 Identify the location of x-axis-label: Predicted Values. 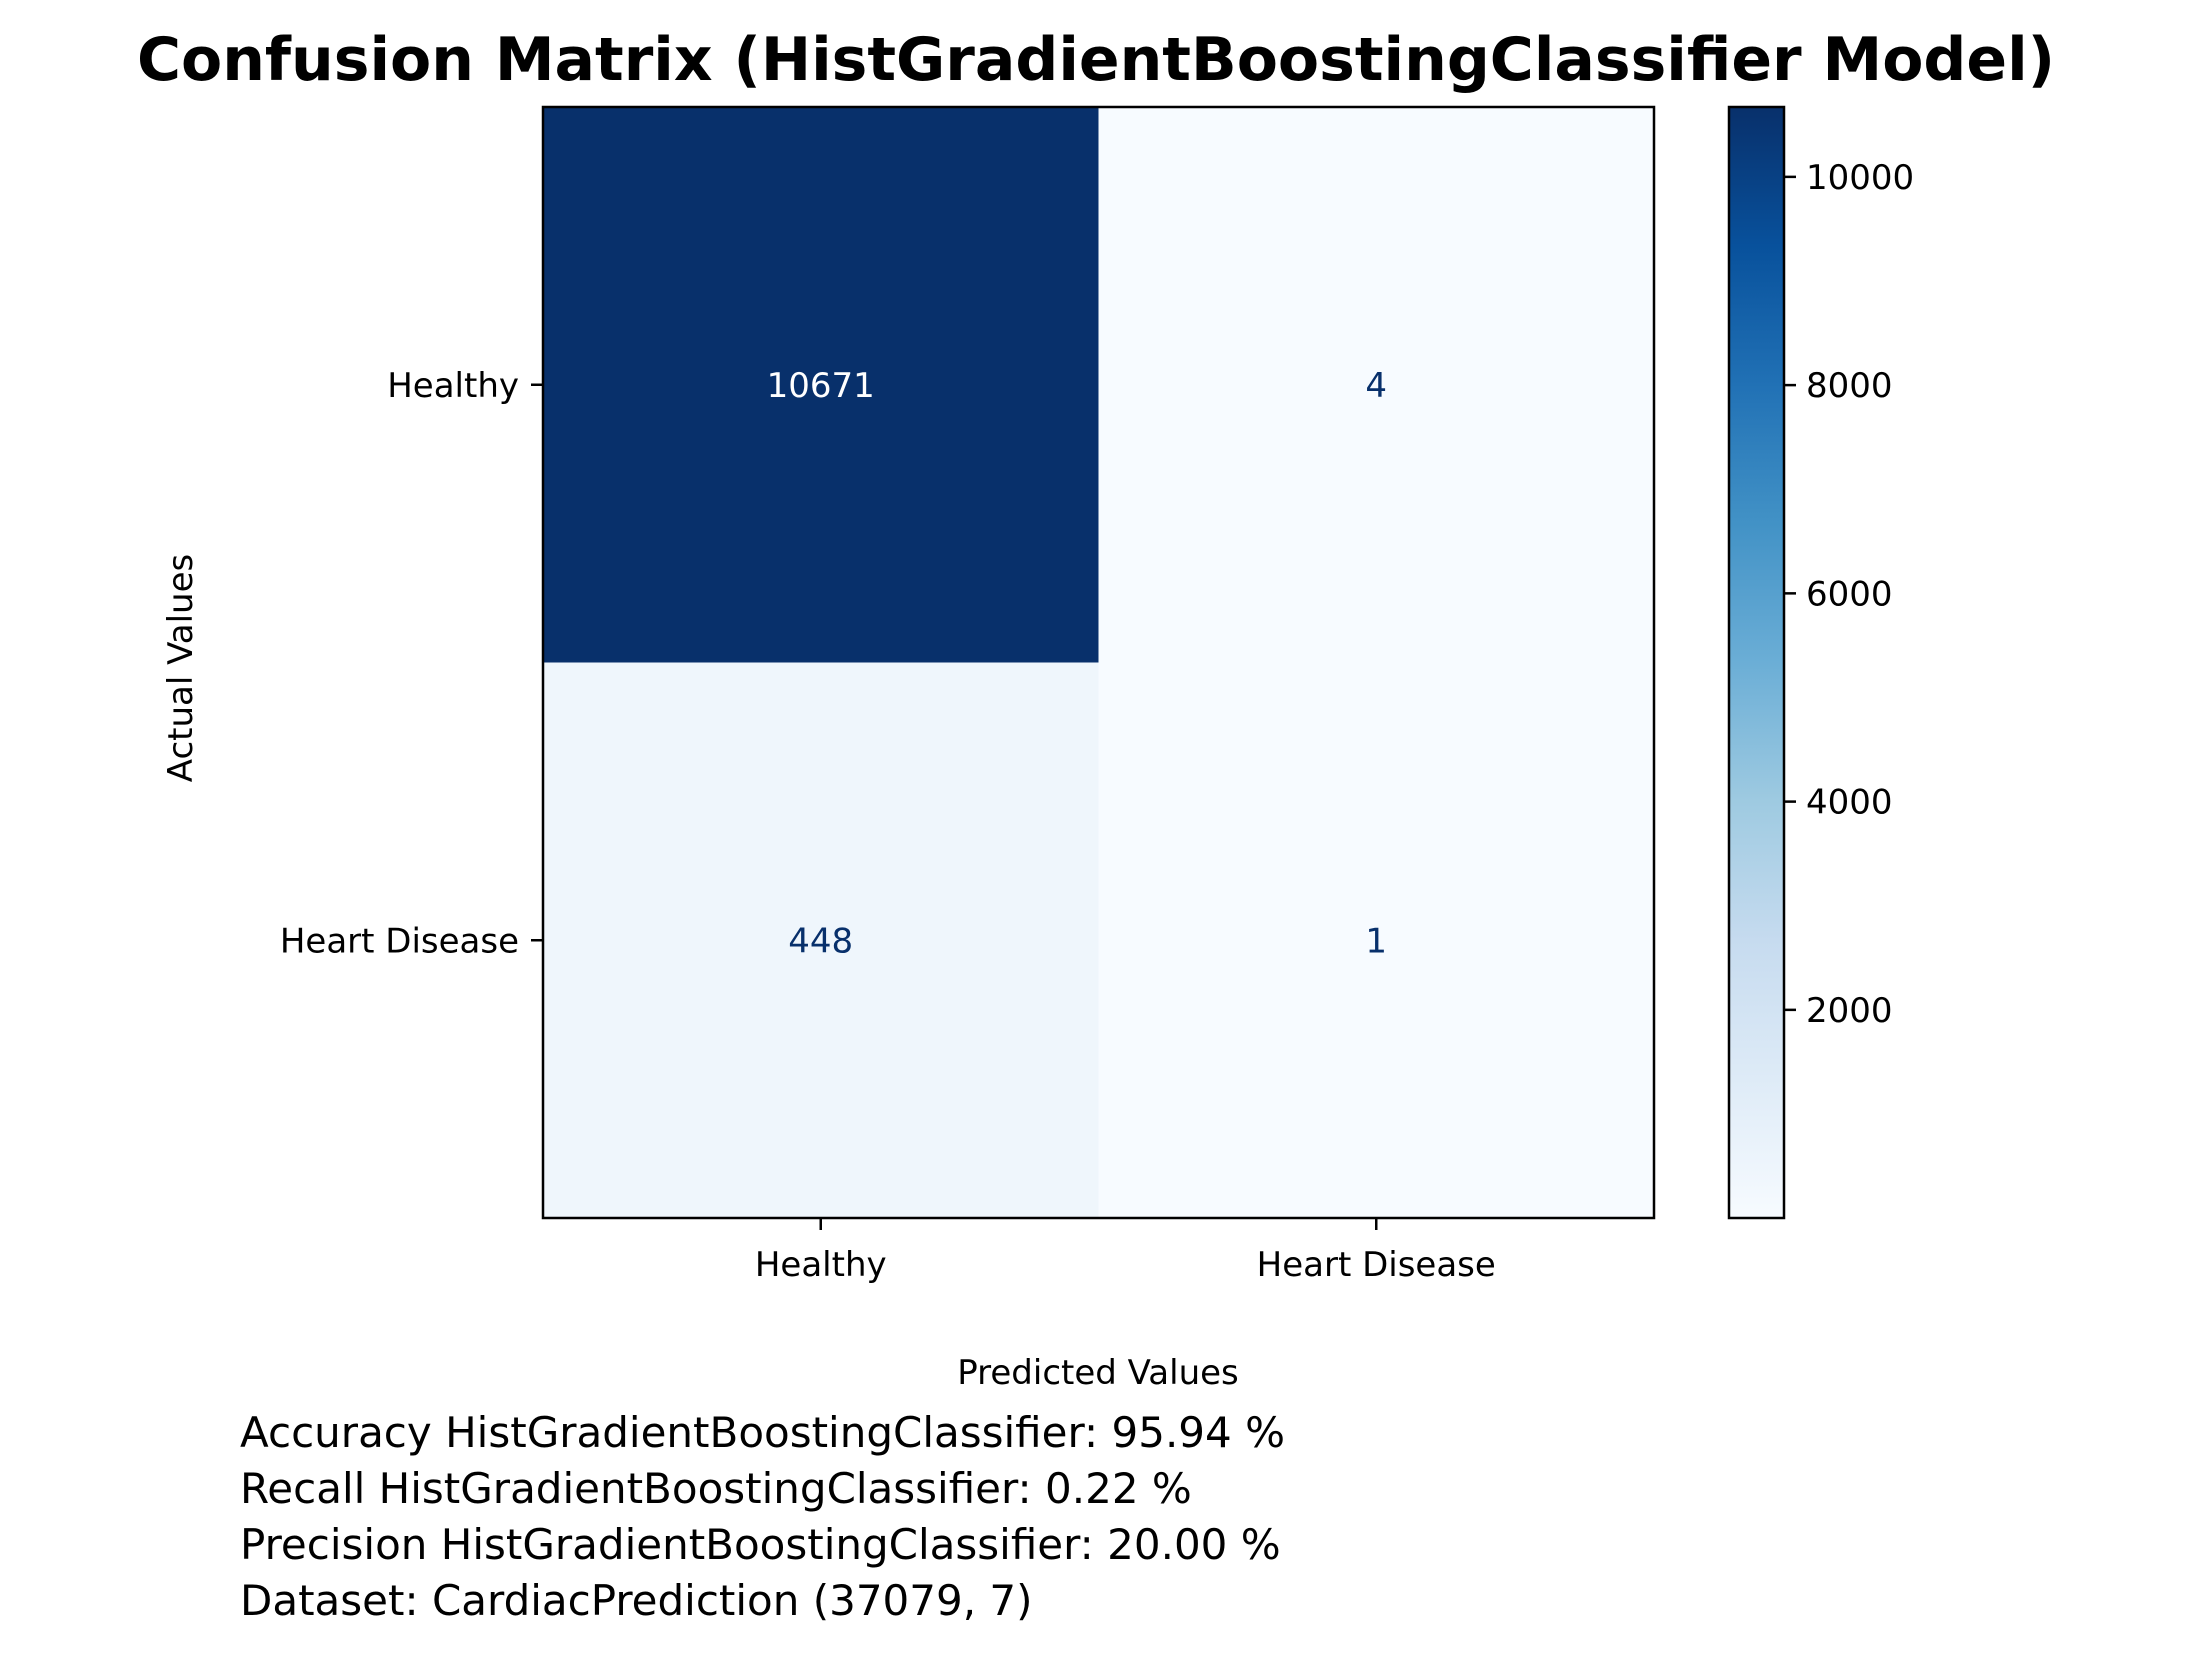
(1098, 1373).